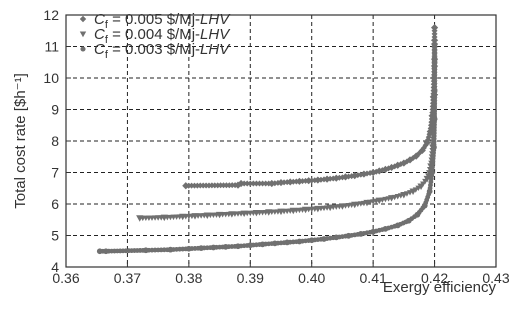 Image resolution: width=510 pixels, height=321 pixels. What do you see at coordinates (311, 278) in the screenshot?
I see `x-tick-label: 0.40` at bounding box center [311, 278].